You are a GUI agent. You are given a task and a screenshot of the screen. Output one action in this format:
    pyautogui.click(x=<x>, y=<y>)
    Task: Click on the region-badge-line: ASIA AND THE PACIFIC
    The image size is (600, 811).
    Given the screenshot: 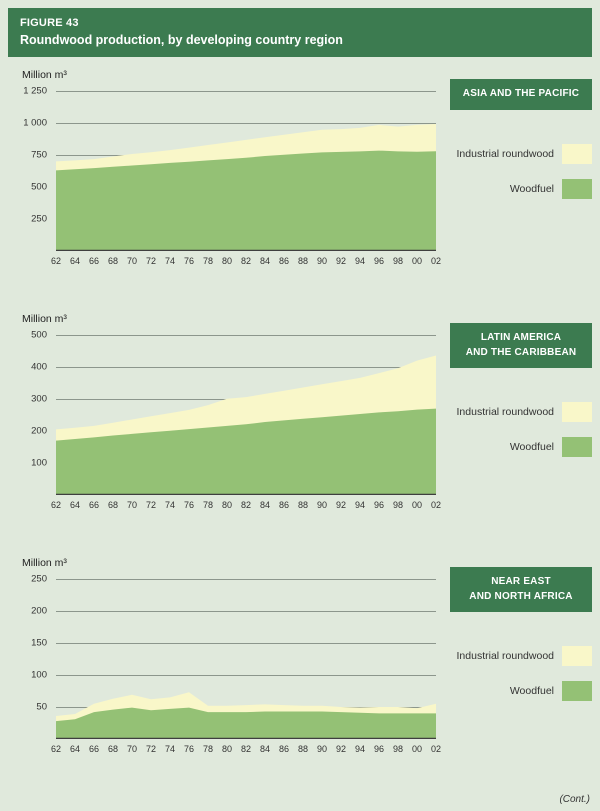 What is the action you would take?
    pyautogui.click(x=521, y=93)
    